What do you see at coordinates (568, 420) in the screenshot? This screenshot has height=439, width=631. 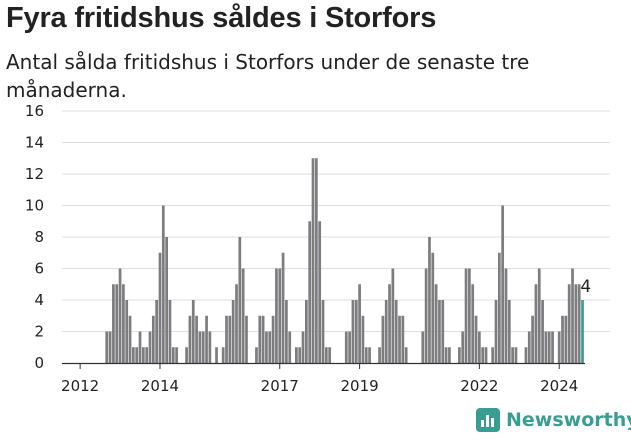 I see `brand-name: Newsworthy` at bounding box center [568, 420].